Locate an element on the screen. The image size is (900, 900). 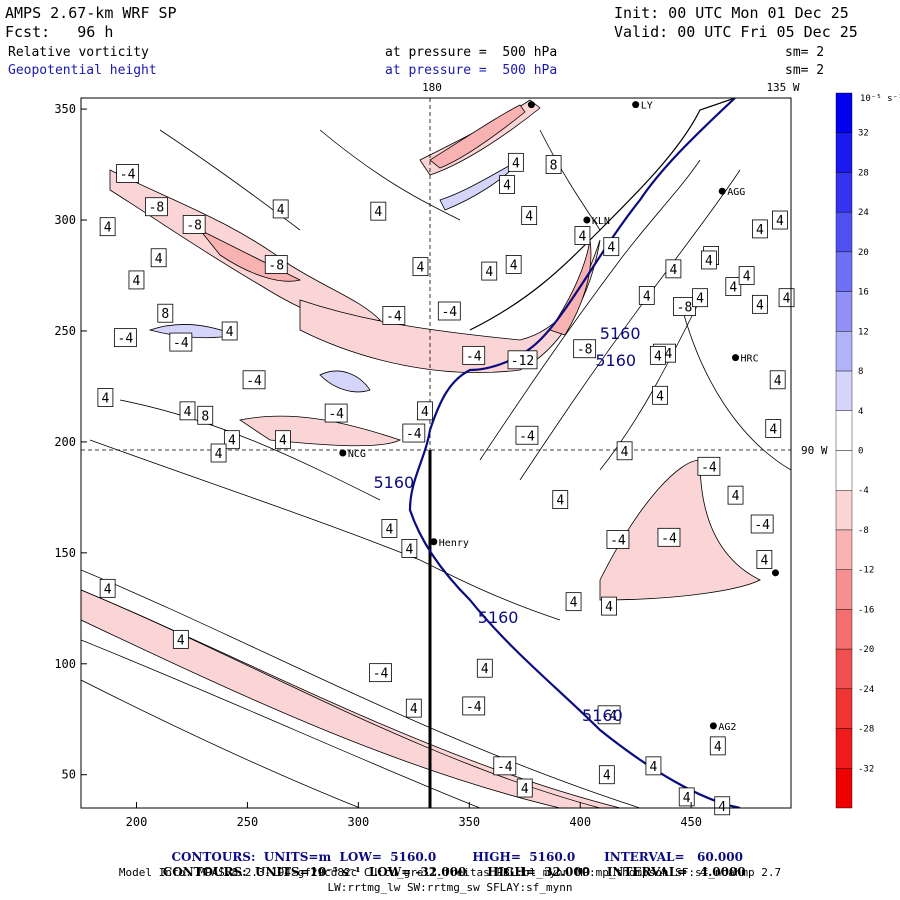
lon-180-label: 180 is located at coordinates (432, 87).